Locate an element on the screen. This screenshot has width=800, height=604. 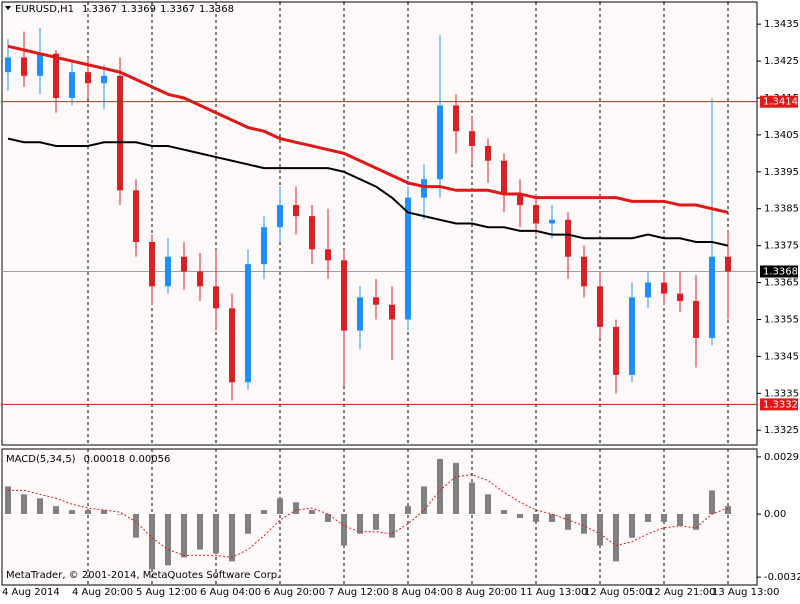
title-name: MACD(5,34,5) is located at coordinates (41, 459).